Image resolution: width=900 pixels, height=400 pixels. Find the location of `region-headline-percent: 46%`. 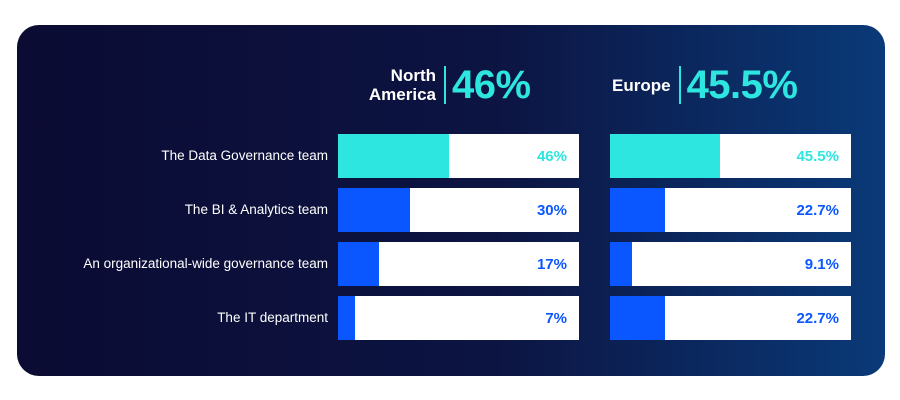

region-headline-percent: 46% is located at coordinates (491, 84).